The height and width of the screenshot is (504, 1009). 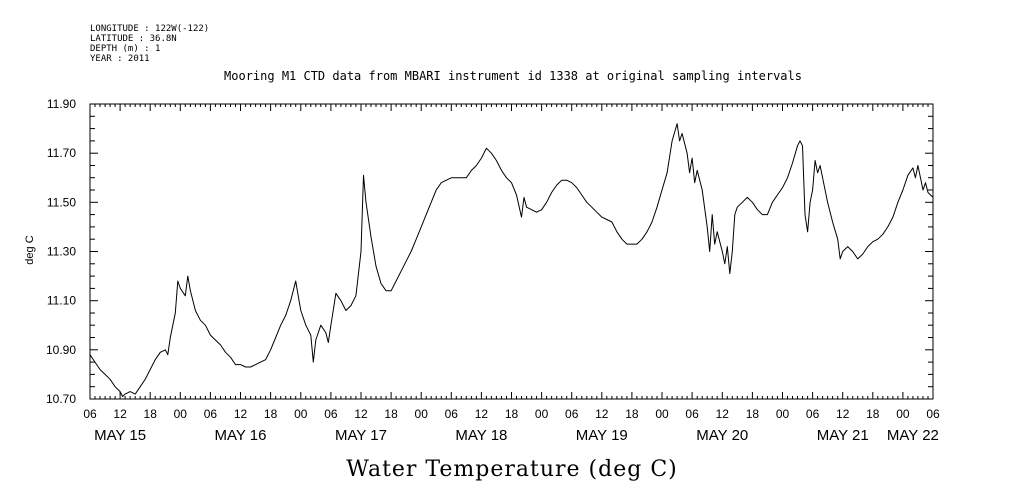 What do you see at coordinates (61, 399) in the screenshot?
I see `y-tick-label: 10.70` at bounding box center [61, 399].